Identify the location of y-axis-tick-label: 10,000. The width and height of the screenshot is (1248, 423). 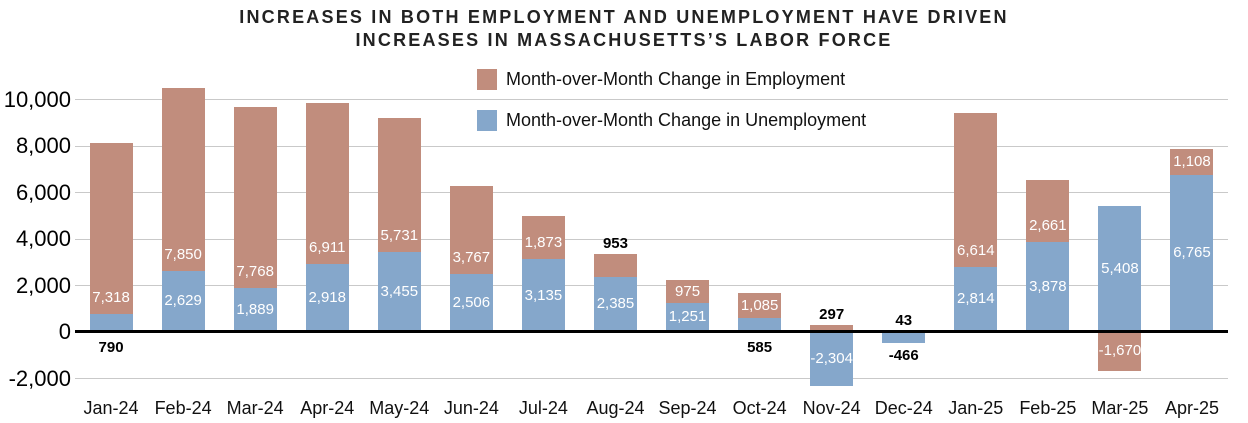
(37, 99).